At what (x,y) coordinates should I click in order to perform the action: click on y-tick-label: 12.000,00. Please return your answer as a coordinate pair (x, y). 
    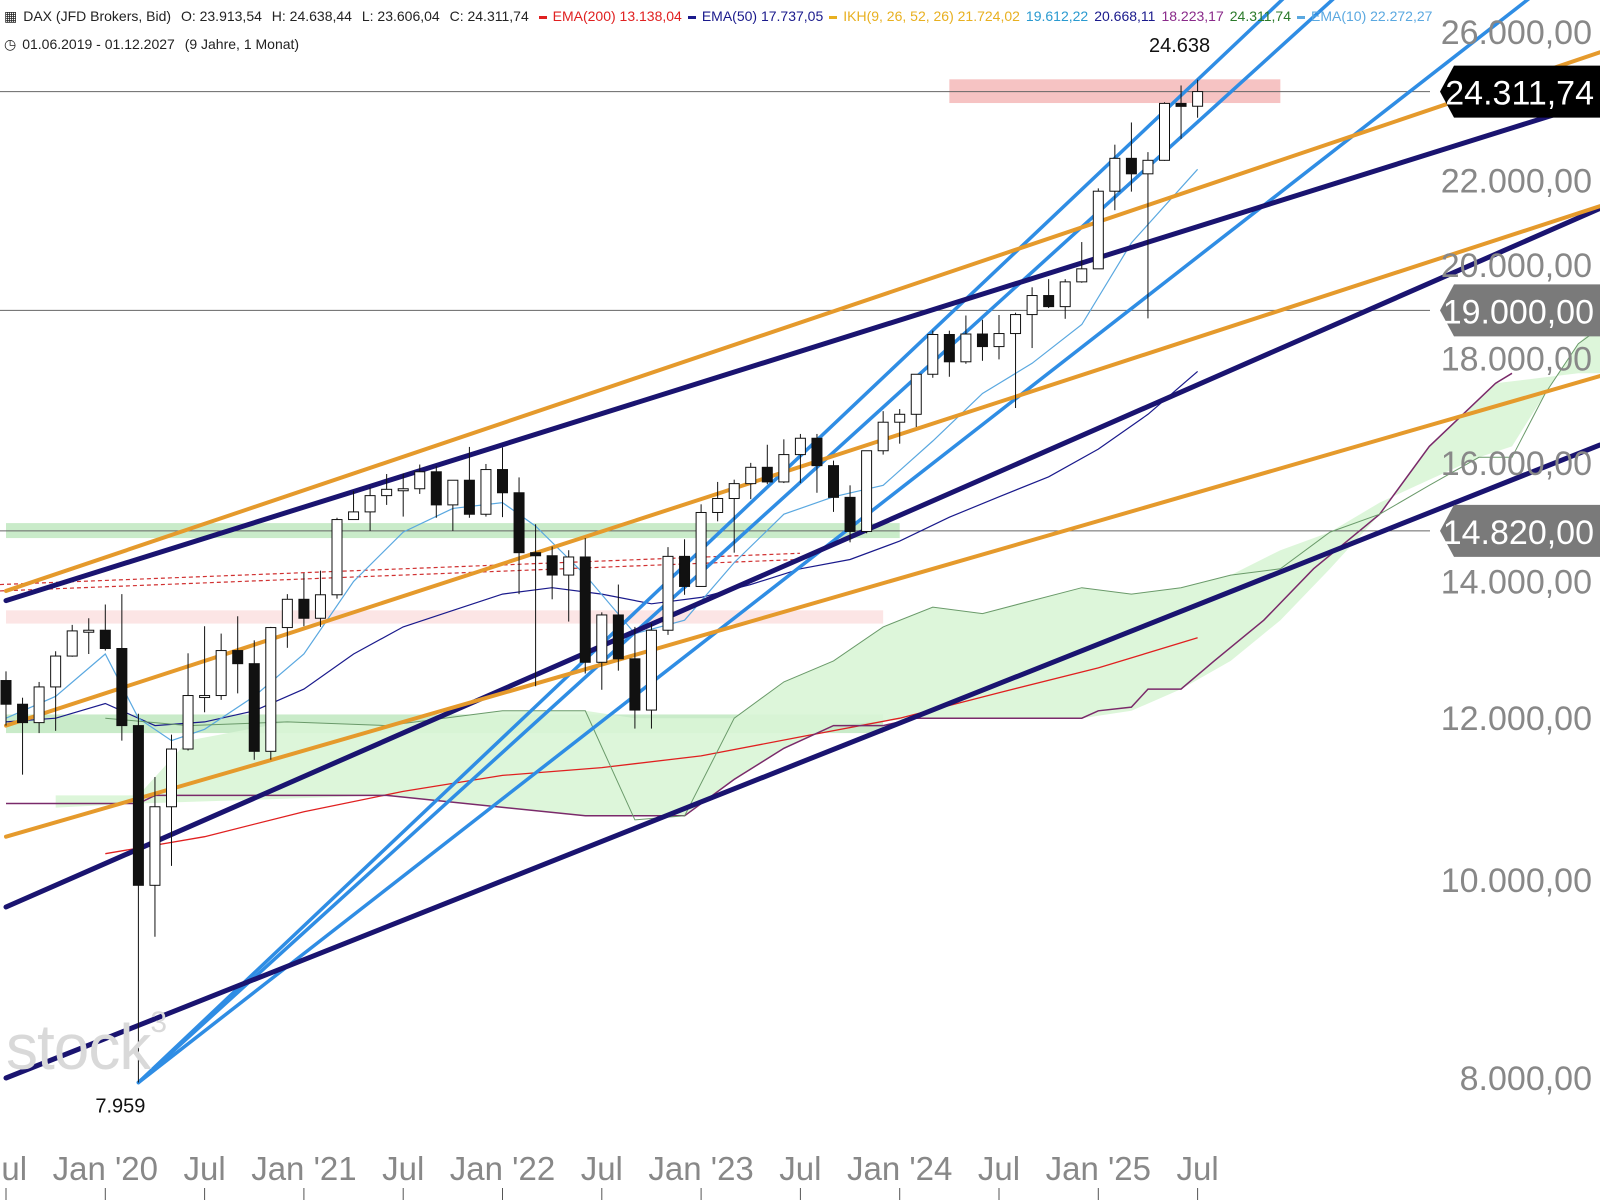
    Looking at the image, I should click on (1516, 719).